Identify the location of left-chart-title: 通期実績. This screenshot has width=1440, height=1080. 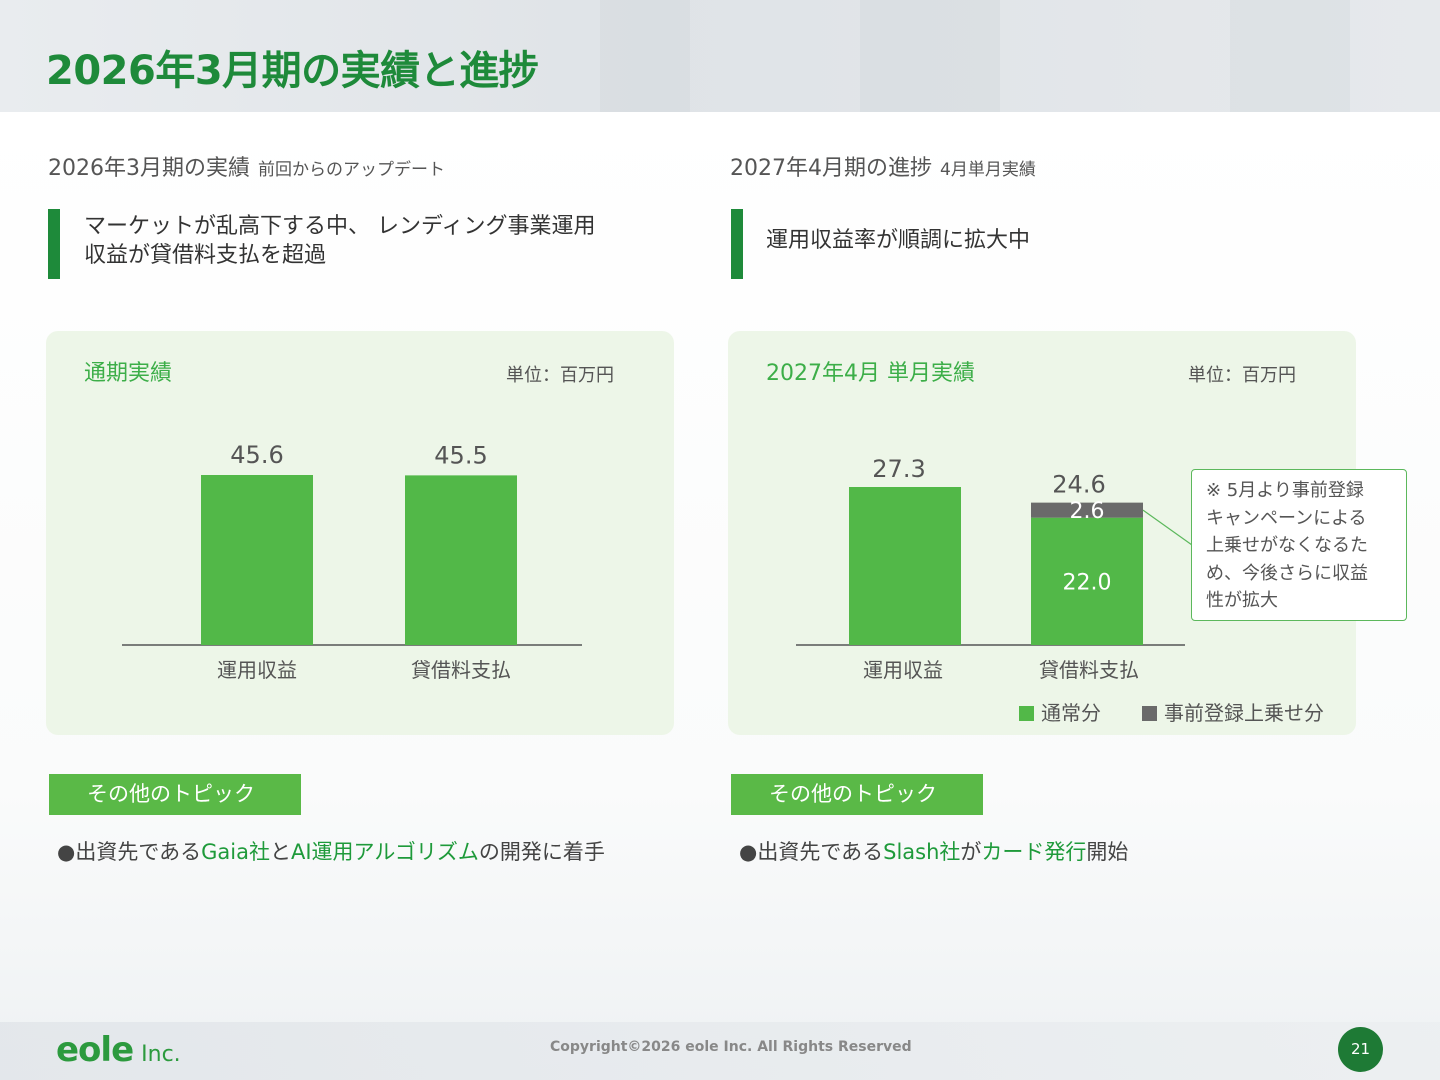
(128, 373).